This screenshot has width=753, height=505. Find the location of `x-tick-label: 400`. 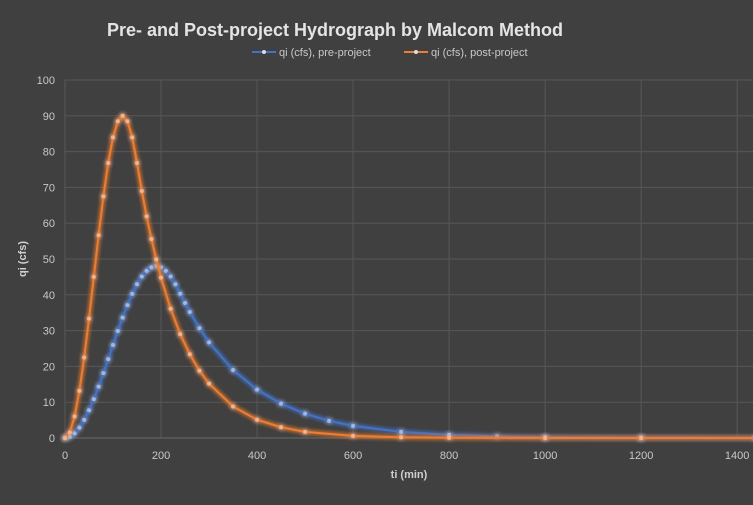

x-tick-label: 400 is located at coordinates (257, 456).